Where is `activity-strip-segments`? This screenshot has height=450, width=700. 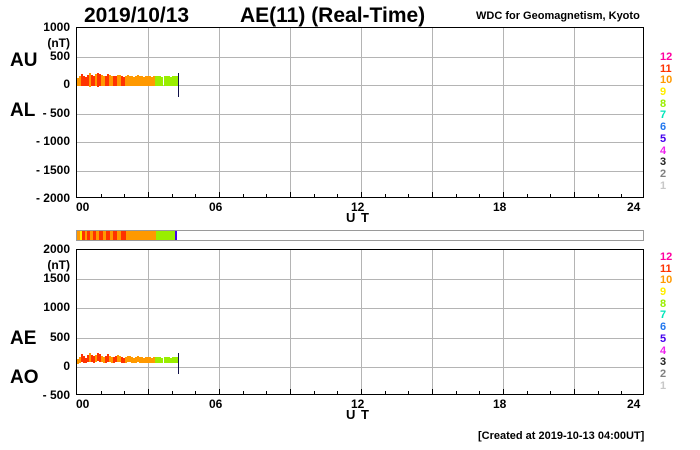
activity-strip-segments is located at coordinates (360, 235).